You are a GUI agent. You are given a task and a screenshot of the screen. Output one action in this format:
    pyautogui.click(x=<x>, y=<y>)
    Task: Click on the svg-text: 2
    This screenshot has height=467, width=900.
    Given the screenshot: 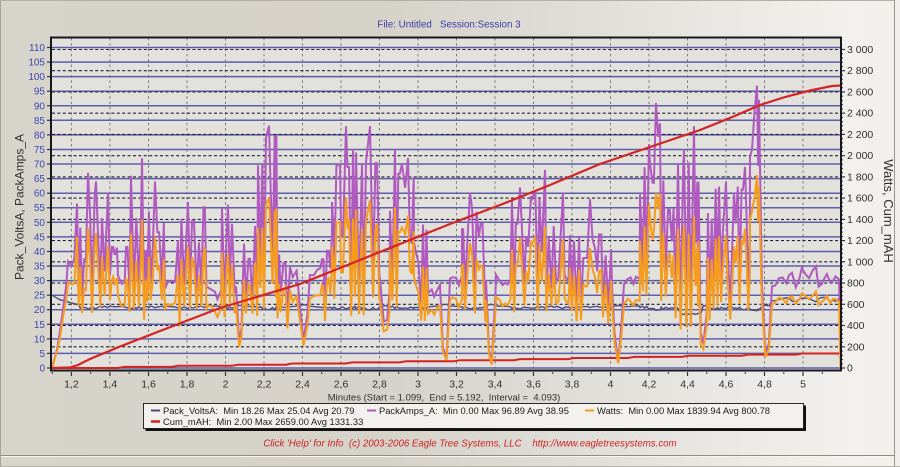 What is the action you would take?
    pyautogui.click(x=226, y=385)
    